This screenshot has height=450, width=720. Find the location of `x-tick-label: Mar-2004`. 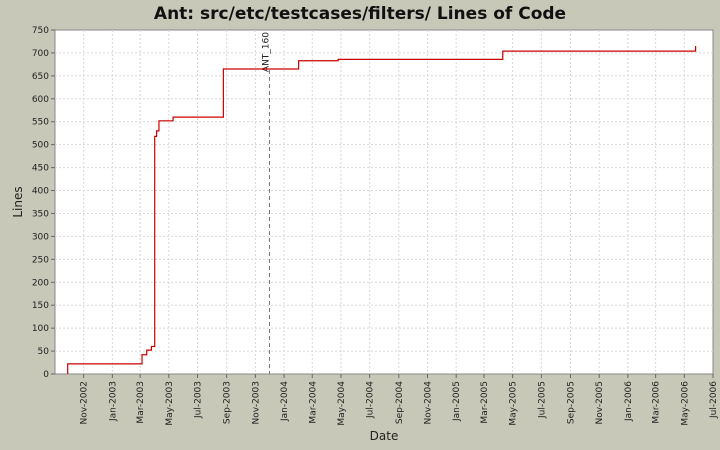

x-tick-label: Mar-2004 is located at coordinates (313, 402).